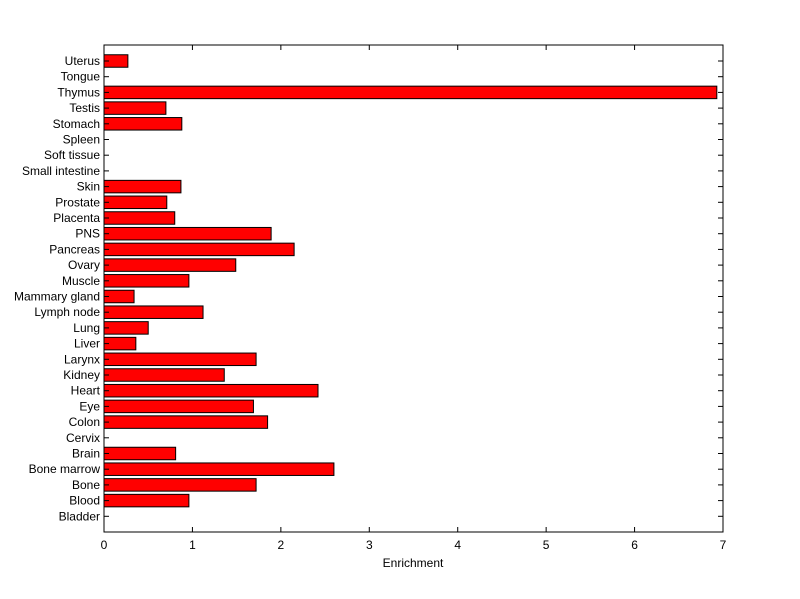 The width and height of the screenshot is (800, 599). I want to click on x-tick-label: 2, so click(281, 545).